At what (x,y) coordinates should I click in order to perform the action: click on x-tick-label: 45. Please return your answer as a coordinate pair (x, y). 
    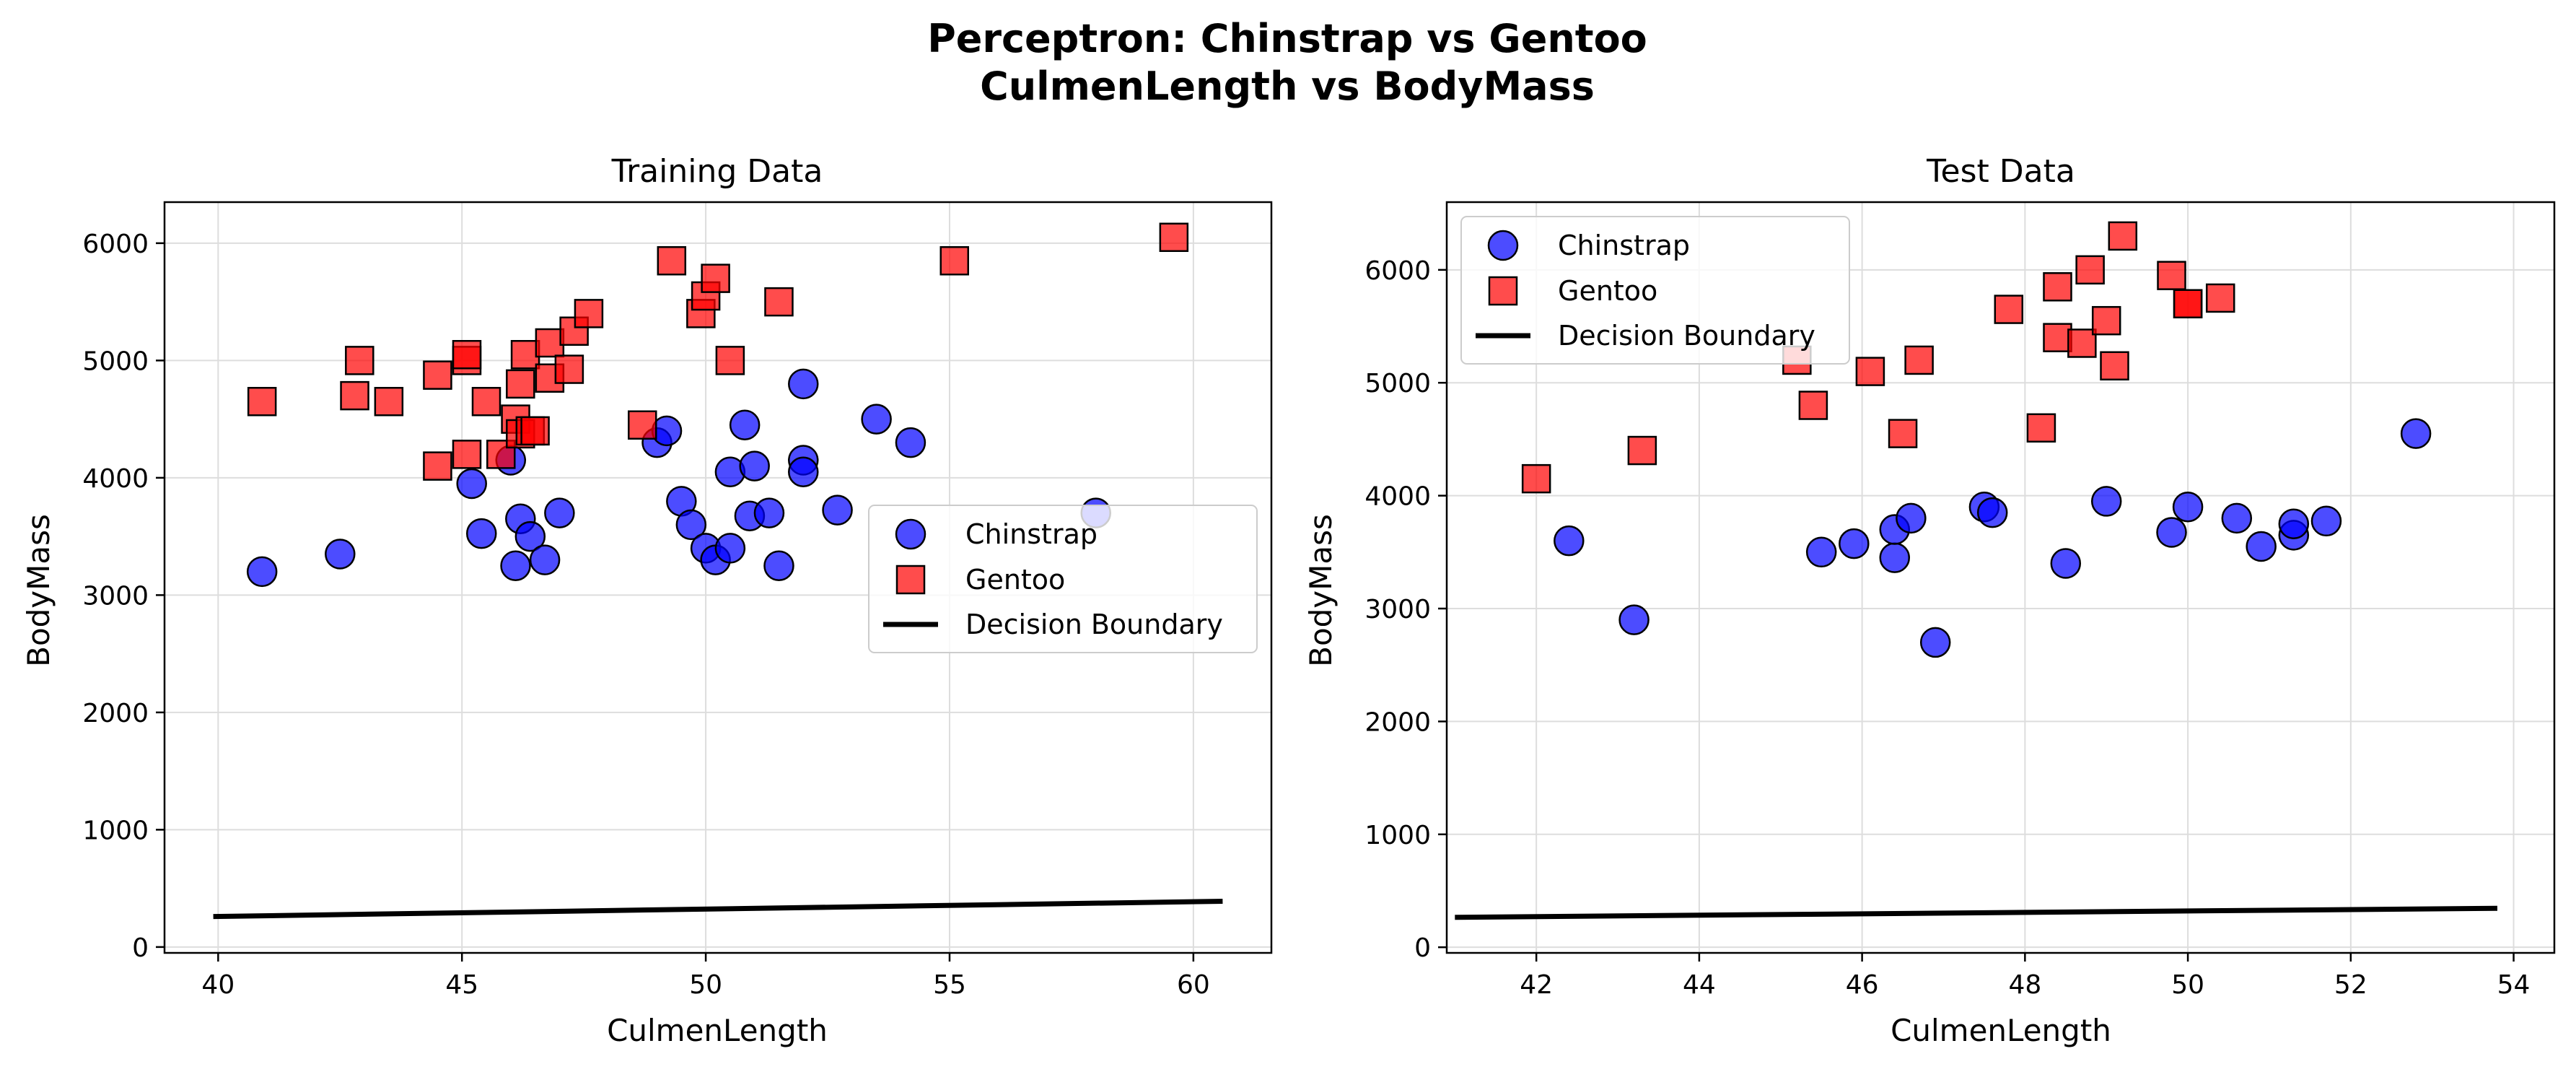
    Looking at the image, I should click on (461, 985).